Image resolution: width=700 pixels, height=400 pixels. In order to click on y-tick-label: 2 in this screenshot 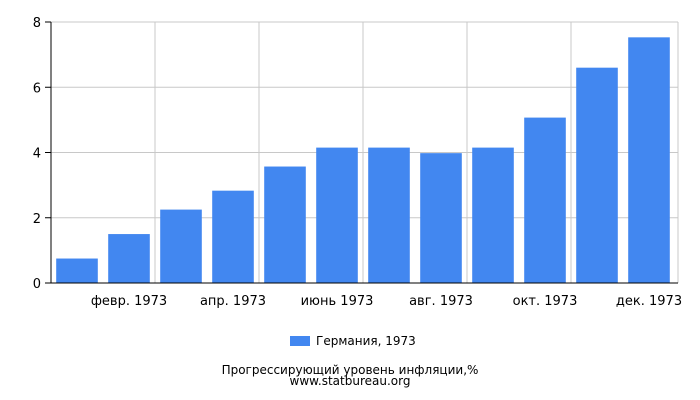, I will do `click(37, 219)`.